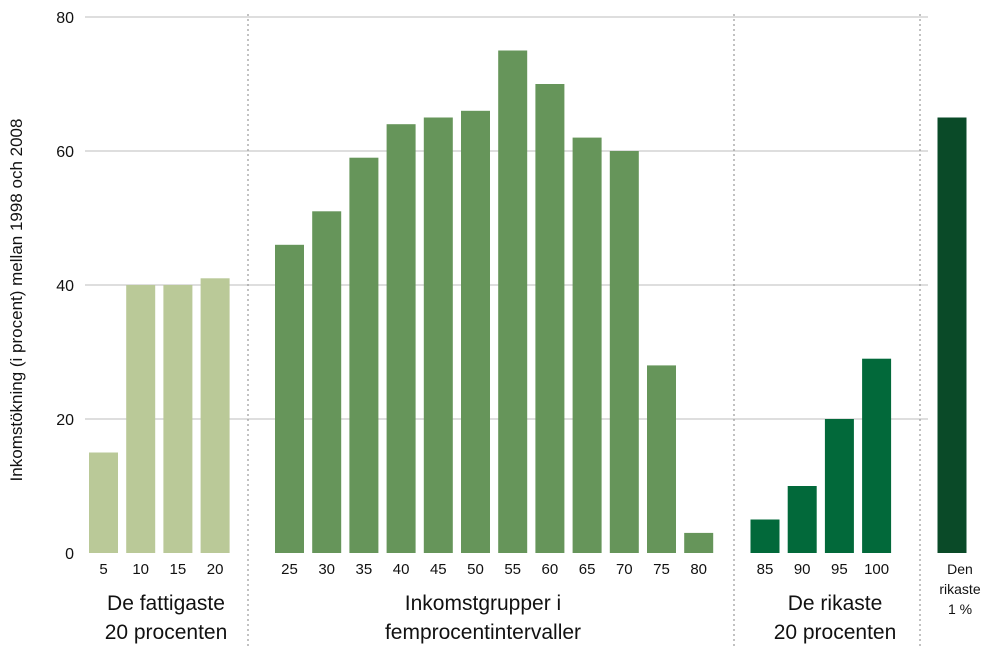  Describe the element at coordinates (65, 152) in the screenshot. I see `y-tick-label: 60` at that location.